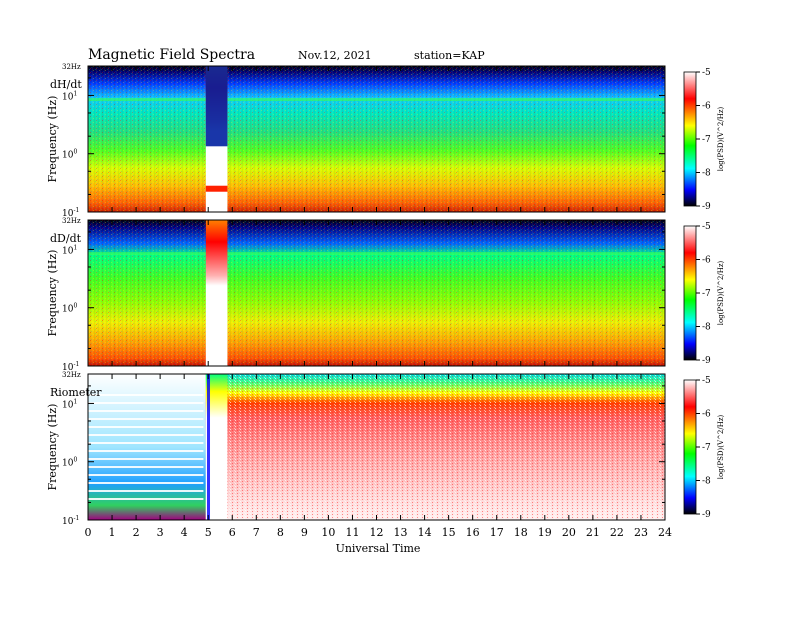 This screenshot has width=792, height=617. Describe the element at coordinates (280, 532) in the screenshot. I see `x-tick-label: 8` at that location.